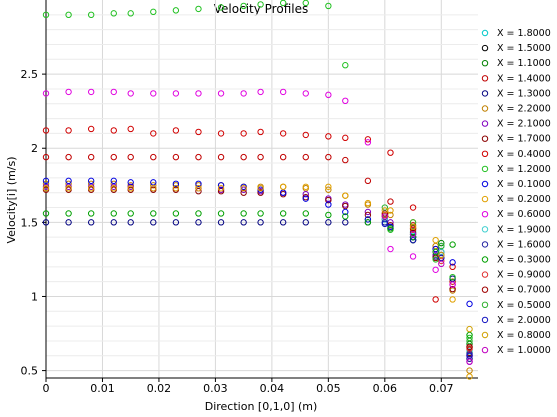 Image resolution: width=557 pixels, height=417 pixels. Describe the element at coordinates (102, 388) in the screenshot. I see `x-tick-label: 0.01` at that location.